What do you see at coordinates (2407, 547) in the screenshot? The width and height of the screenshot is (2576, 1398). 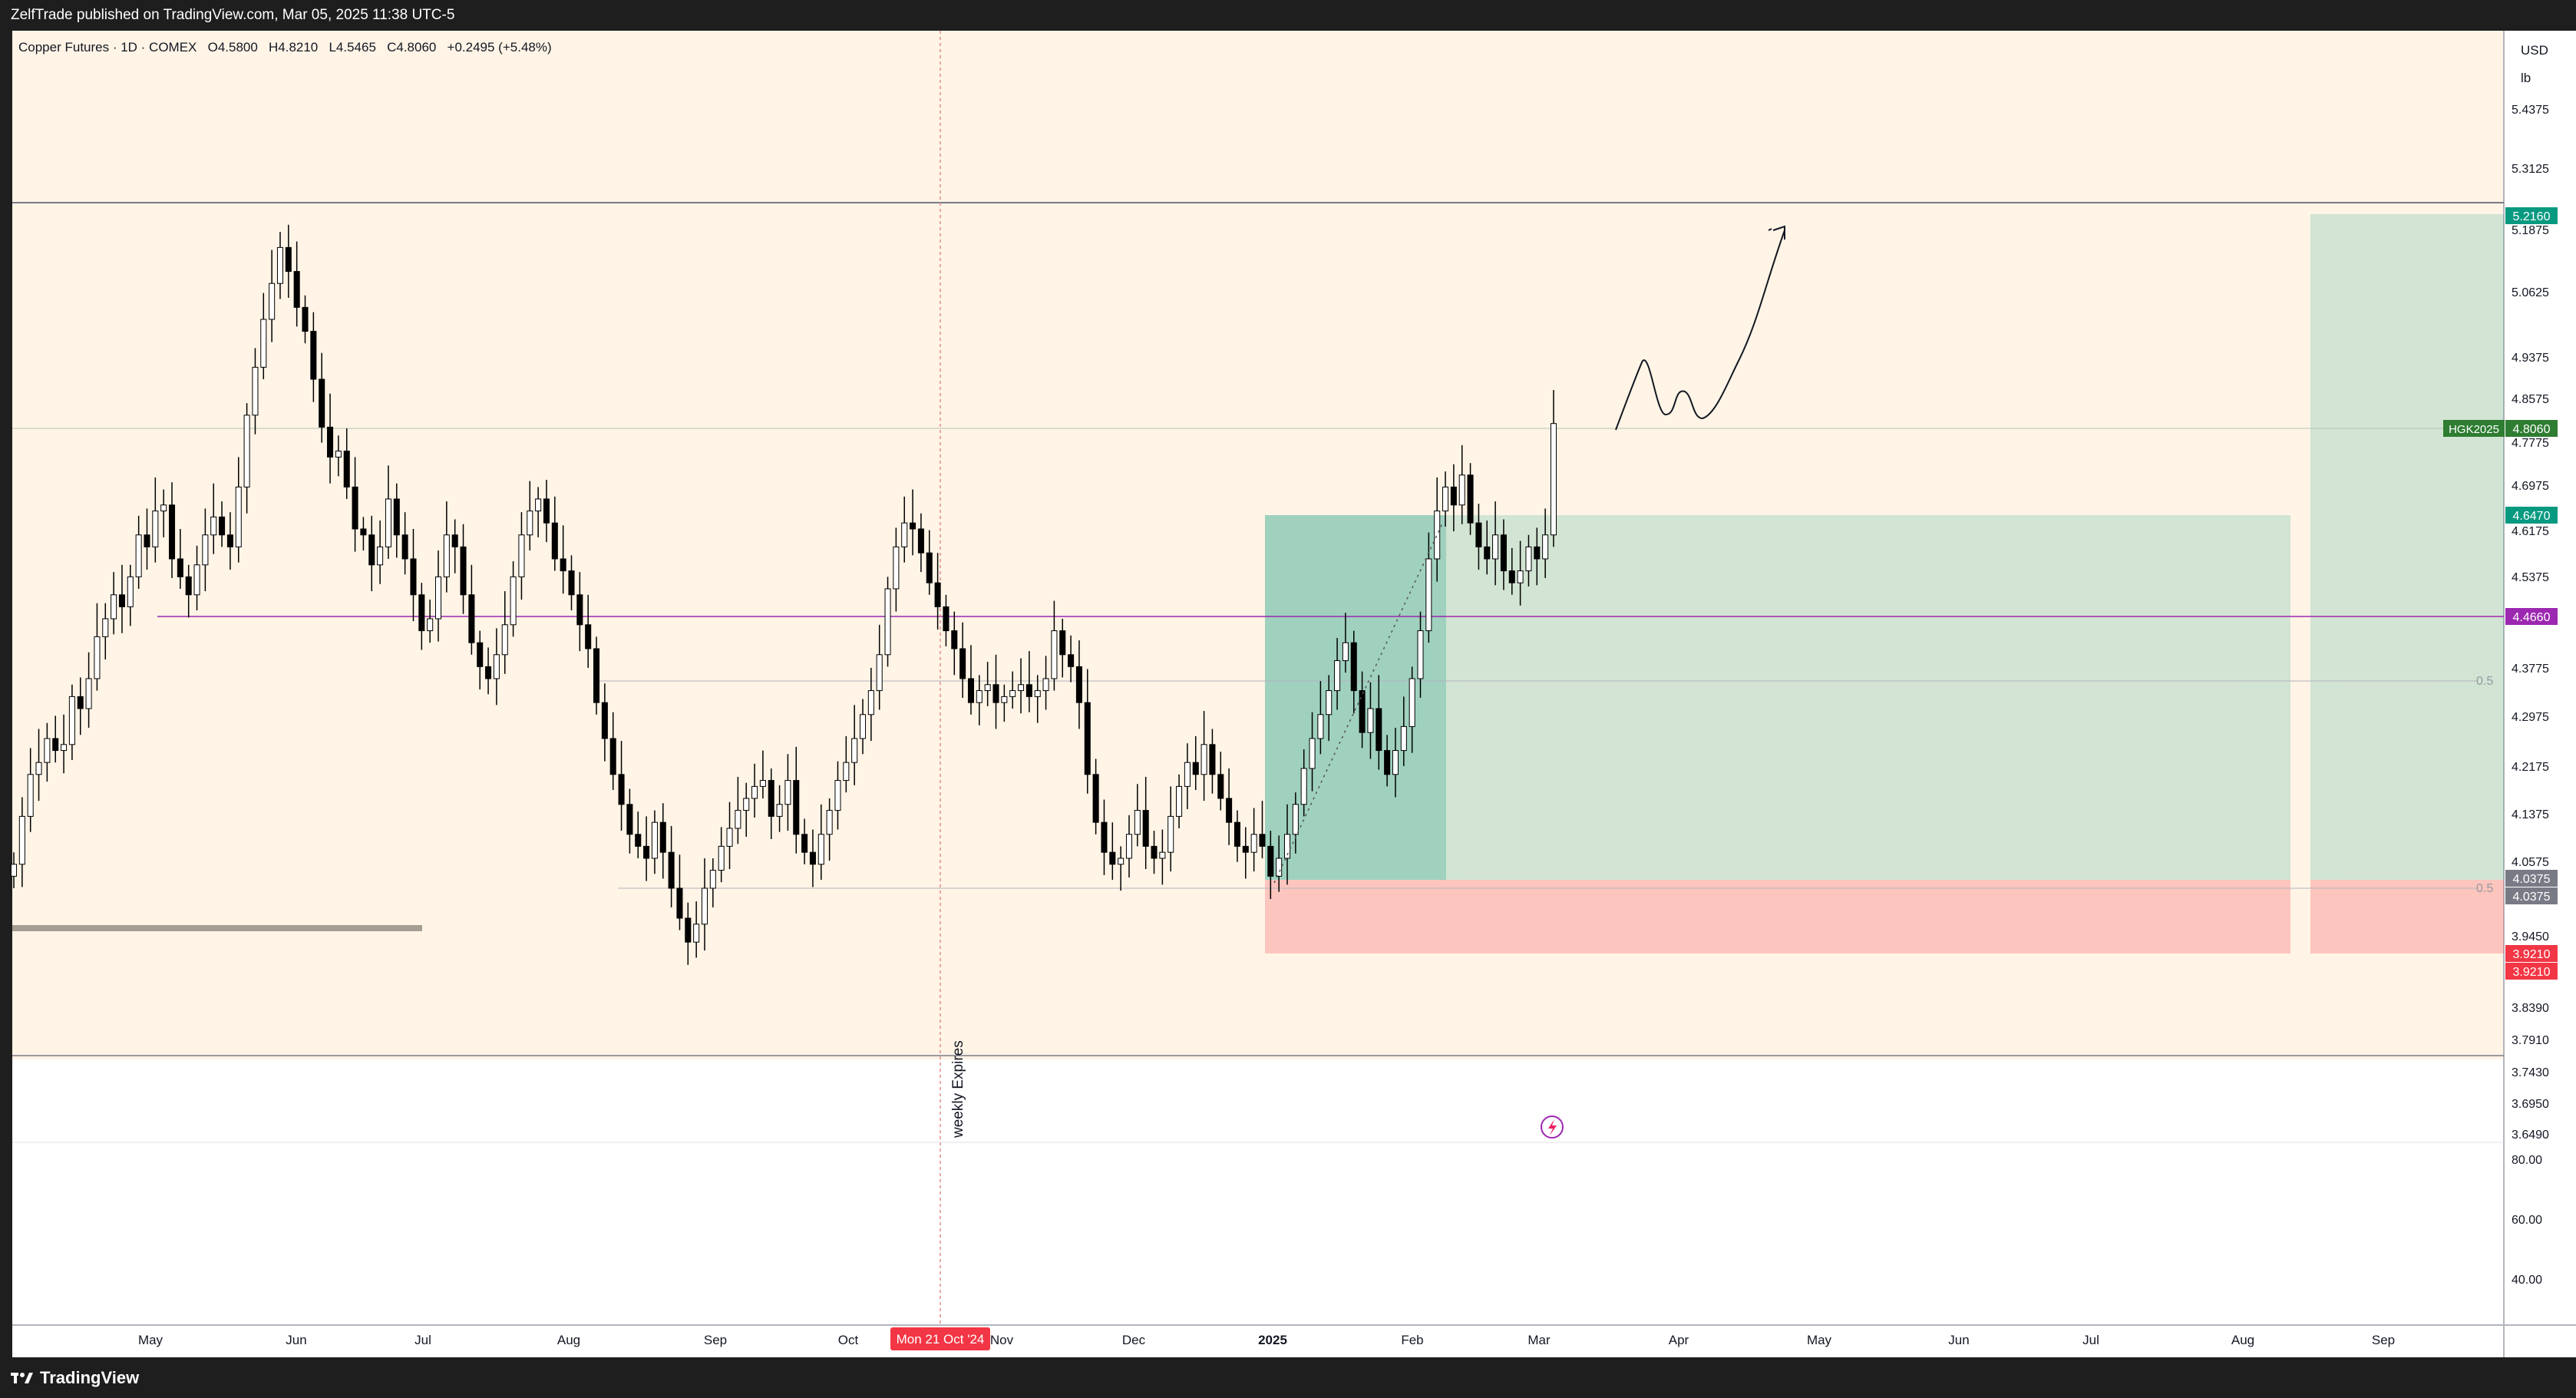 I see `long-position-2-profit-zone` at bounding box center [2407, 547].